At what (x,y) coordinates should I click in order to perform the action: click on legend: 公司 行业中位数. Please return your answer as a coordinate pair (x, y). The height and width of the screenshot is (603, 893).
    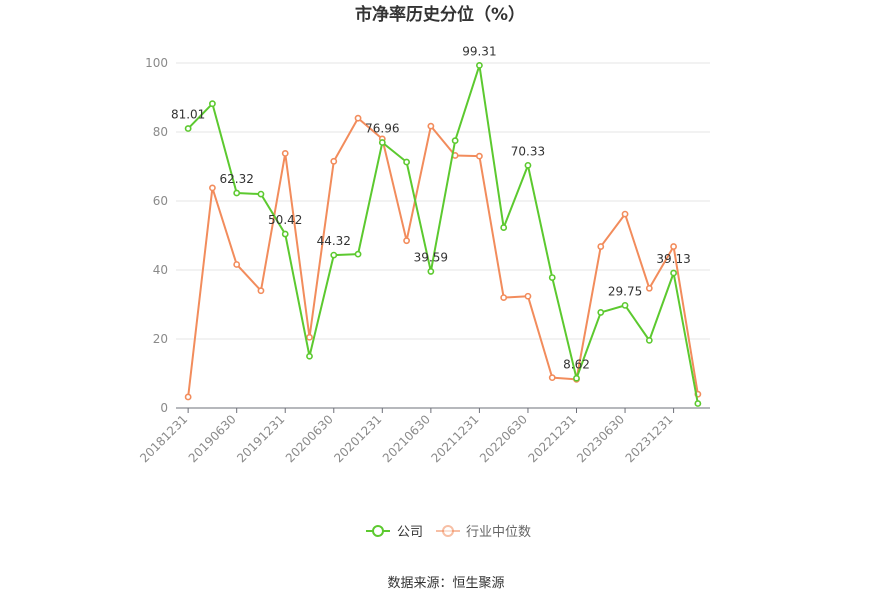
    Looking at the image, I should click on (448, 532).